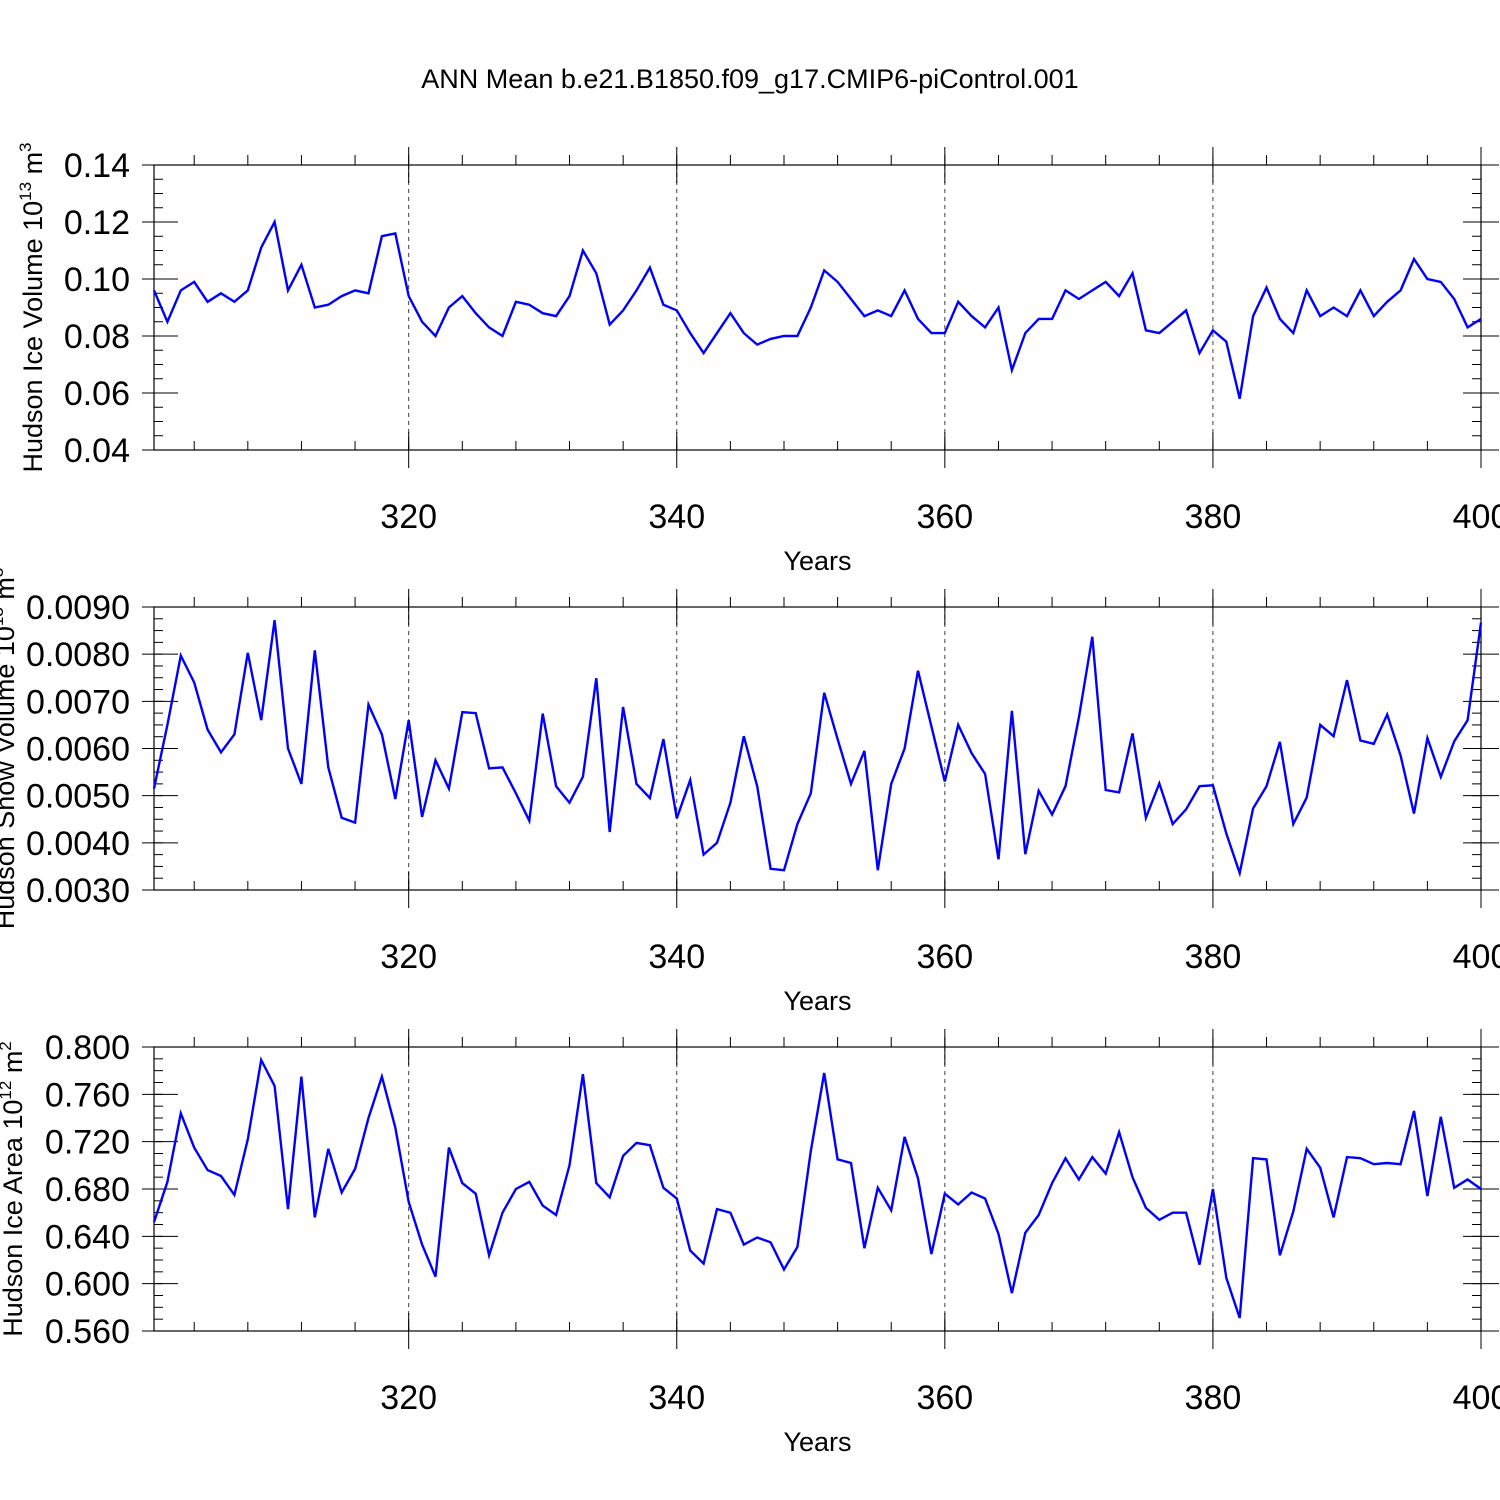  I want to click on y-axis-label-text: Hudson Ice Area 10, so click(14, 1218).